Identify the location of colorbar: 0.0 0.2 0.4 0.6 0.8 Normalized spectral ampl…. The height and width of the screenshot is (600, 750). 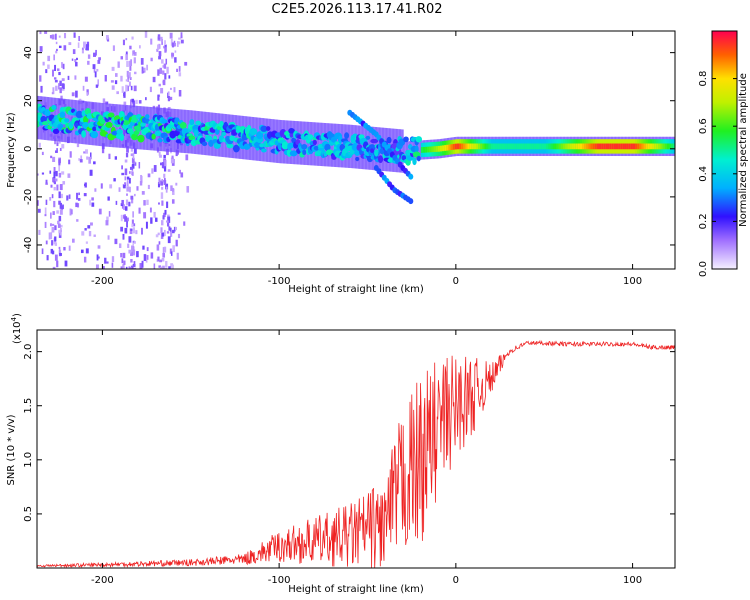
(723, 153).